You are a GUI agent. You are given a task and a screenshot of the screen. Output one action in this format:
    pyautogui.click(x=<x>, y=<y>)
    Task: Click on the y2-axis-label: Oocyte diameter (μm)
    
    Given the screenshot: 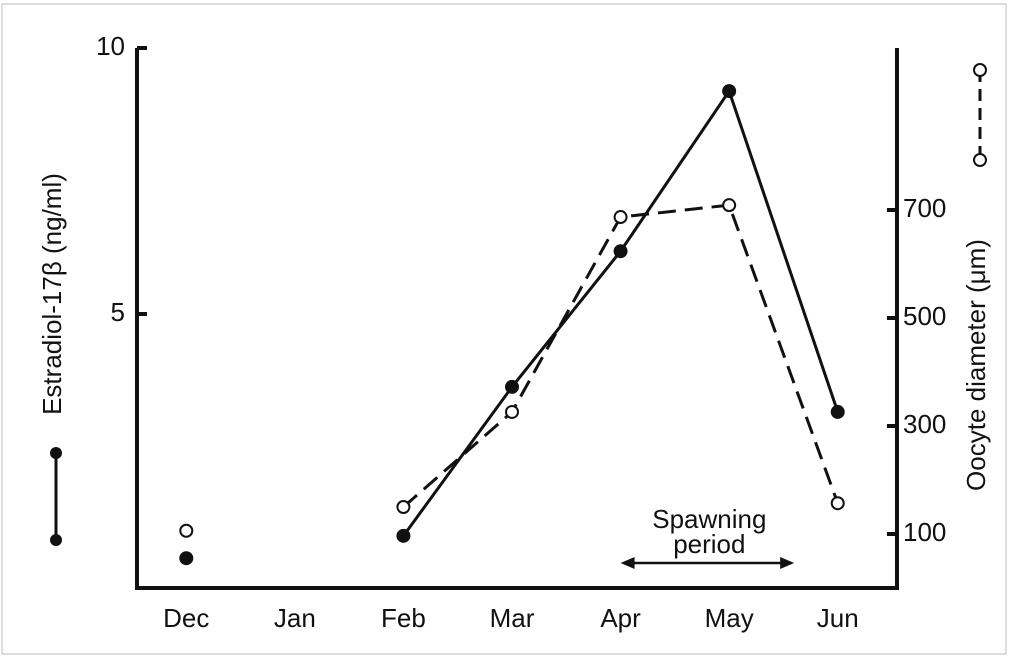 What is the action you would take?
    pyautogui.click(x=976, y=365)
    